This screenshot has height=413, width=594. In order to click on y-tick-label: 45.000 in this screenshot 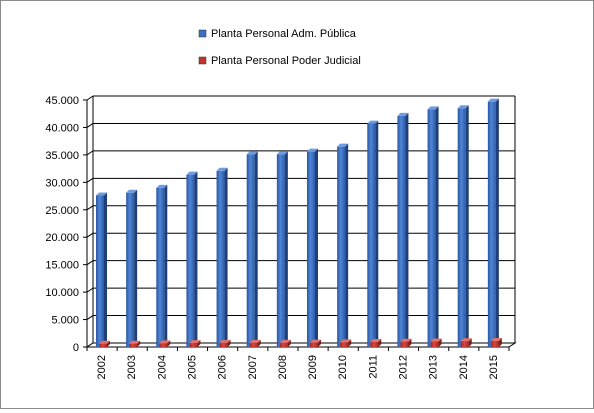, I will do `click(62, 101)`.